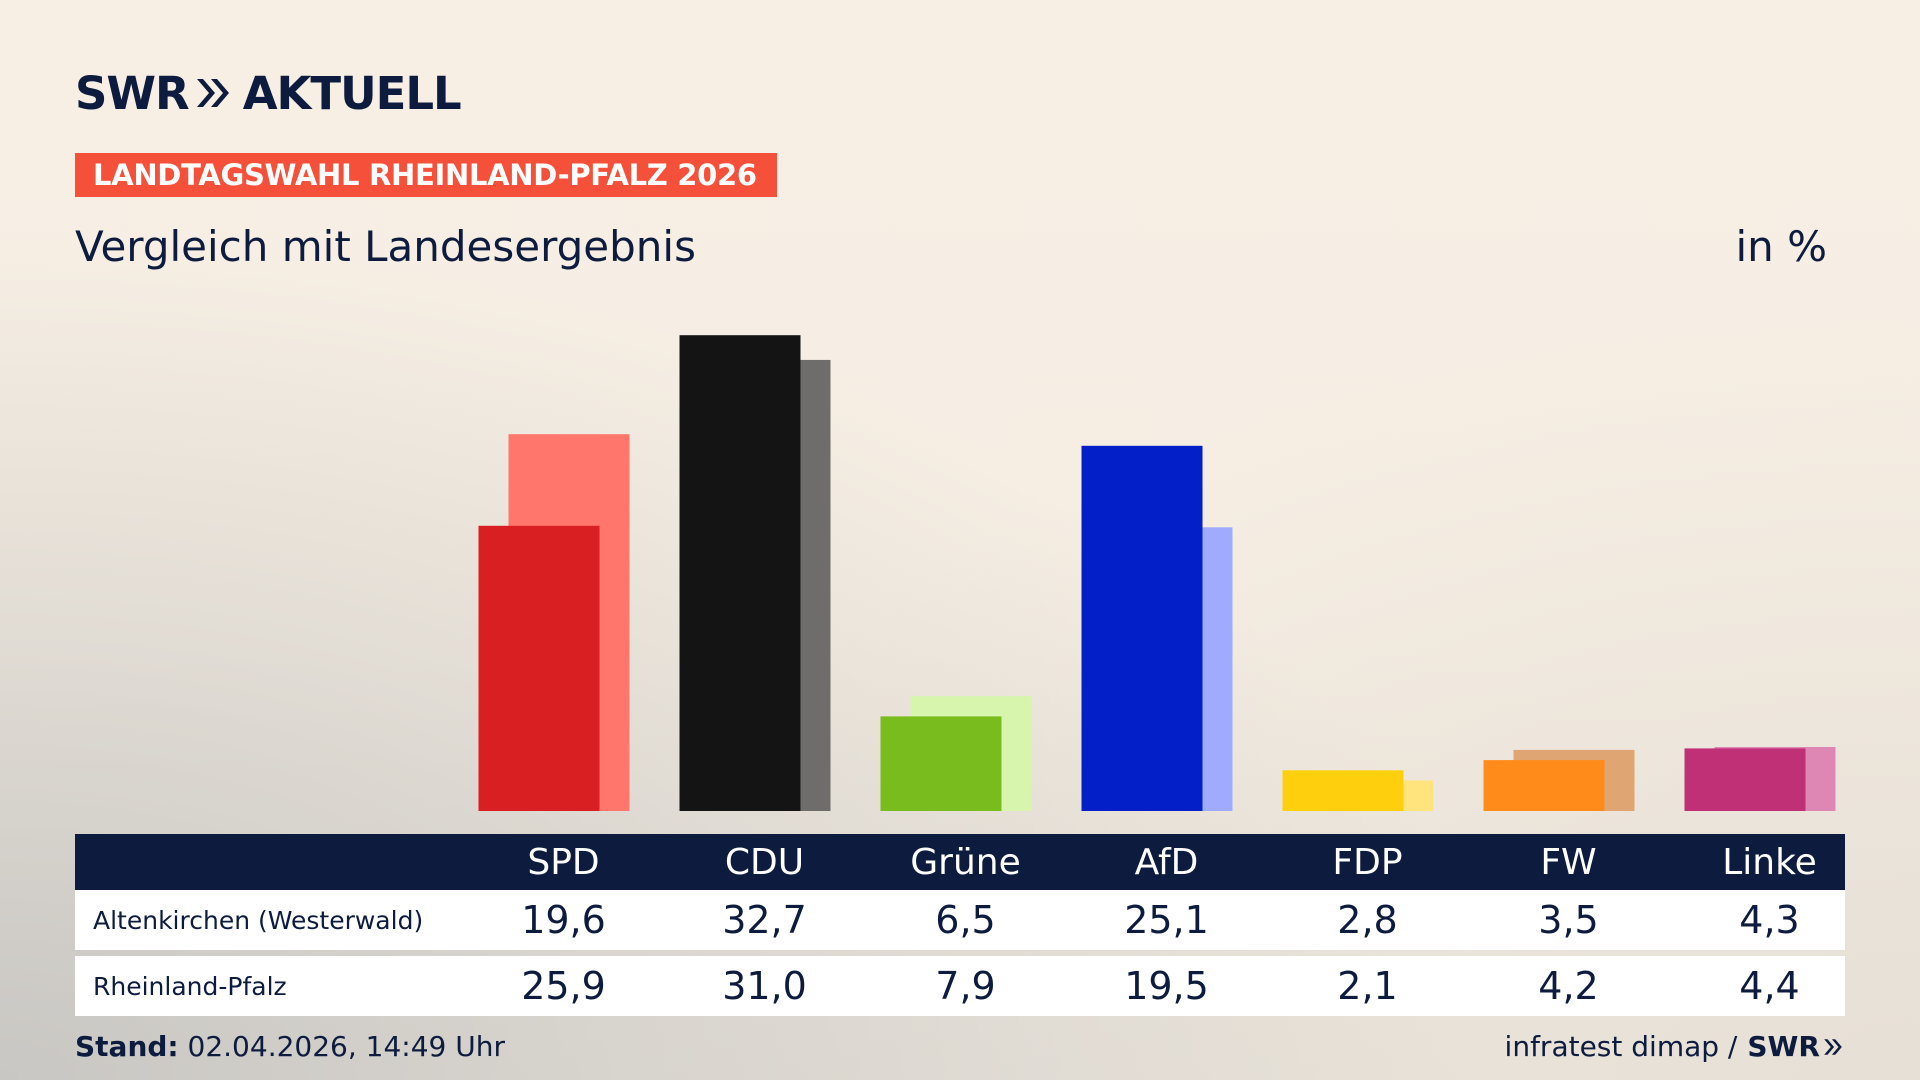 The width and height of the screenshot is (1920, 1080). What do you see at coordinates (1142, 628) in the screenshot?
I see `bar-afd-wahlkreis` at bounding box center [1142, 628].